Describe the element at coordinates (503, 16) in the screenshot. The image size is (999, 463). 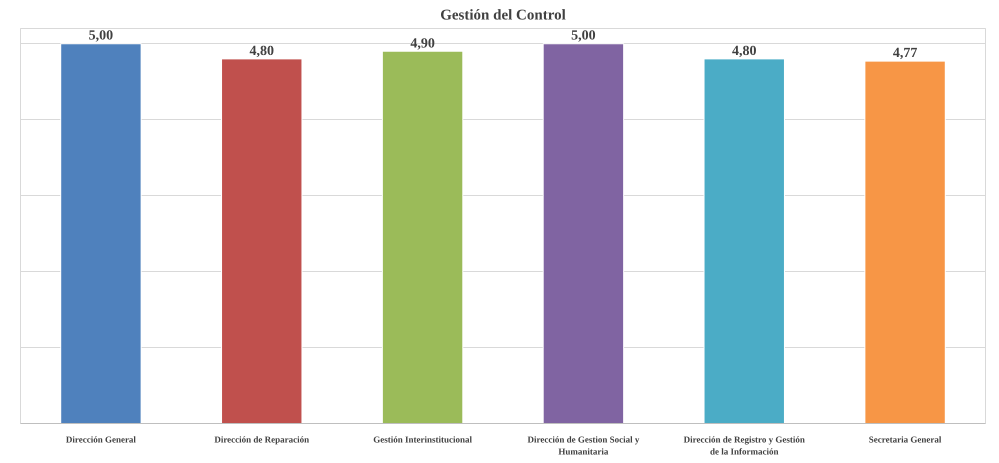
I see `chart-title: Gestión del Control` at that location.